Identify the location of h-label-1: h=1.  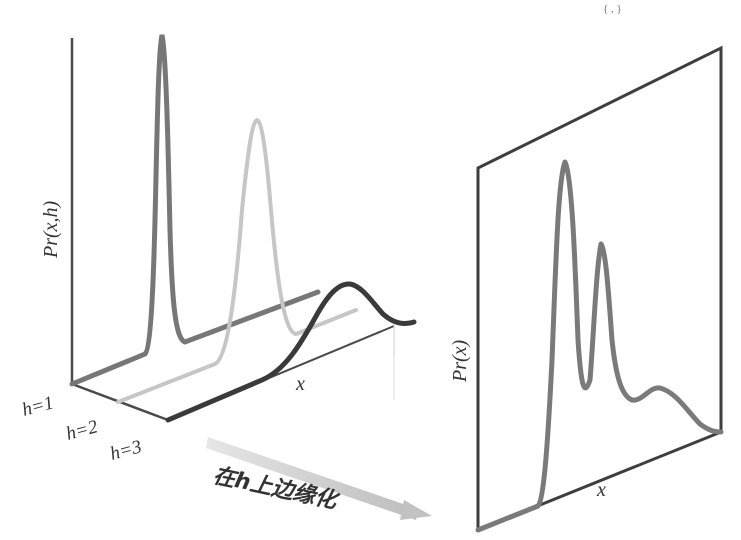
(38, 406).